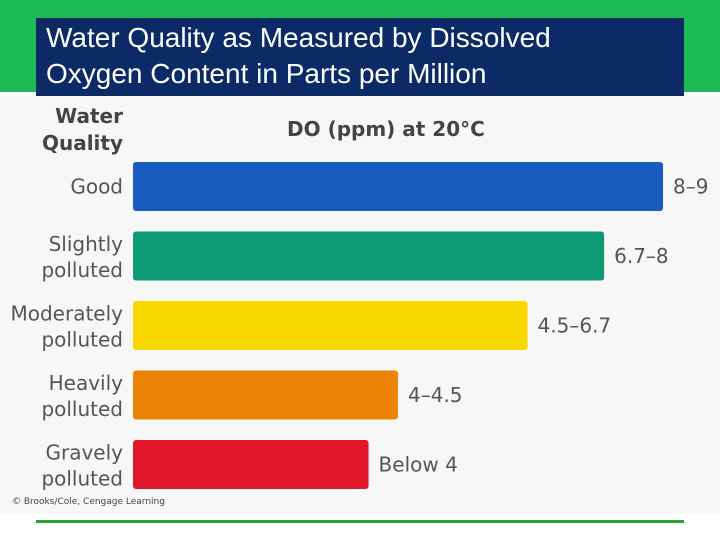  Describe the element at coordinates (86, 244) in the screenshot. I see `category-label-1-line-0: Slightly` at that location.